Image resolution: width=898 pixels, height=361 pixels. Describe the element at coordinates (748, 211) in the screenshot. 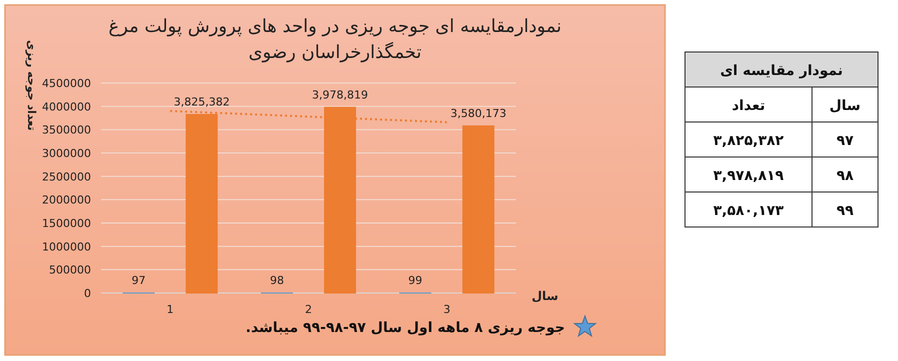

I see `text: ۳,۵۸۰,۱۷۳` at that location.